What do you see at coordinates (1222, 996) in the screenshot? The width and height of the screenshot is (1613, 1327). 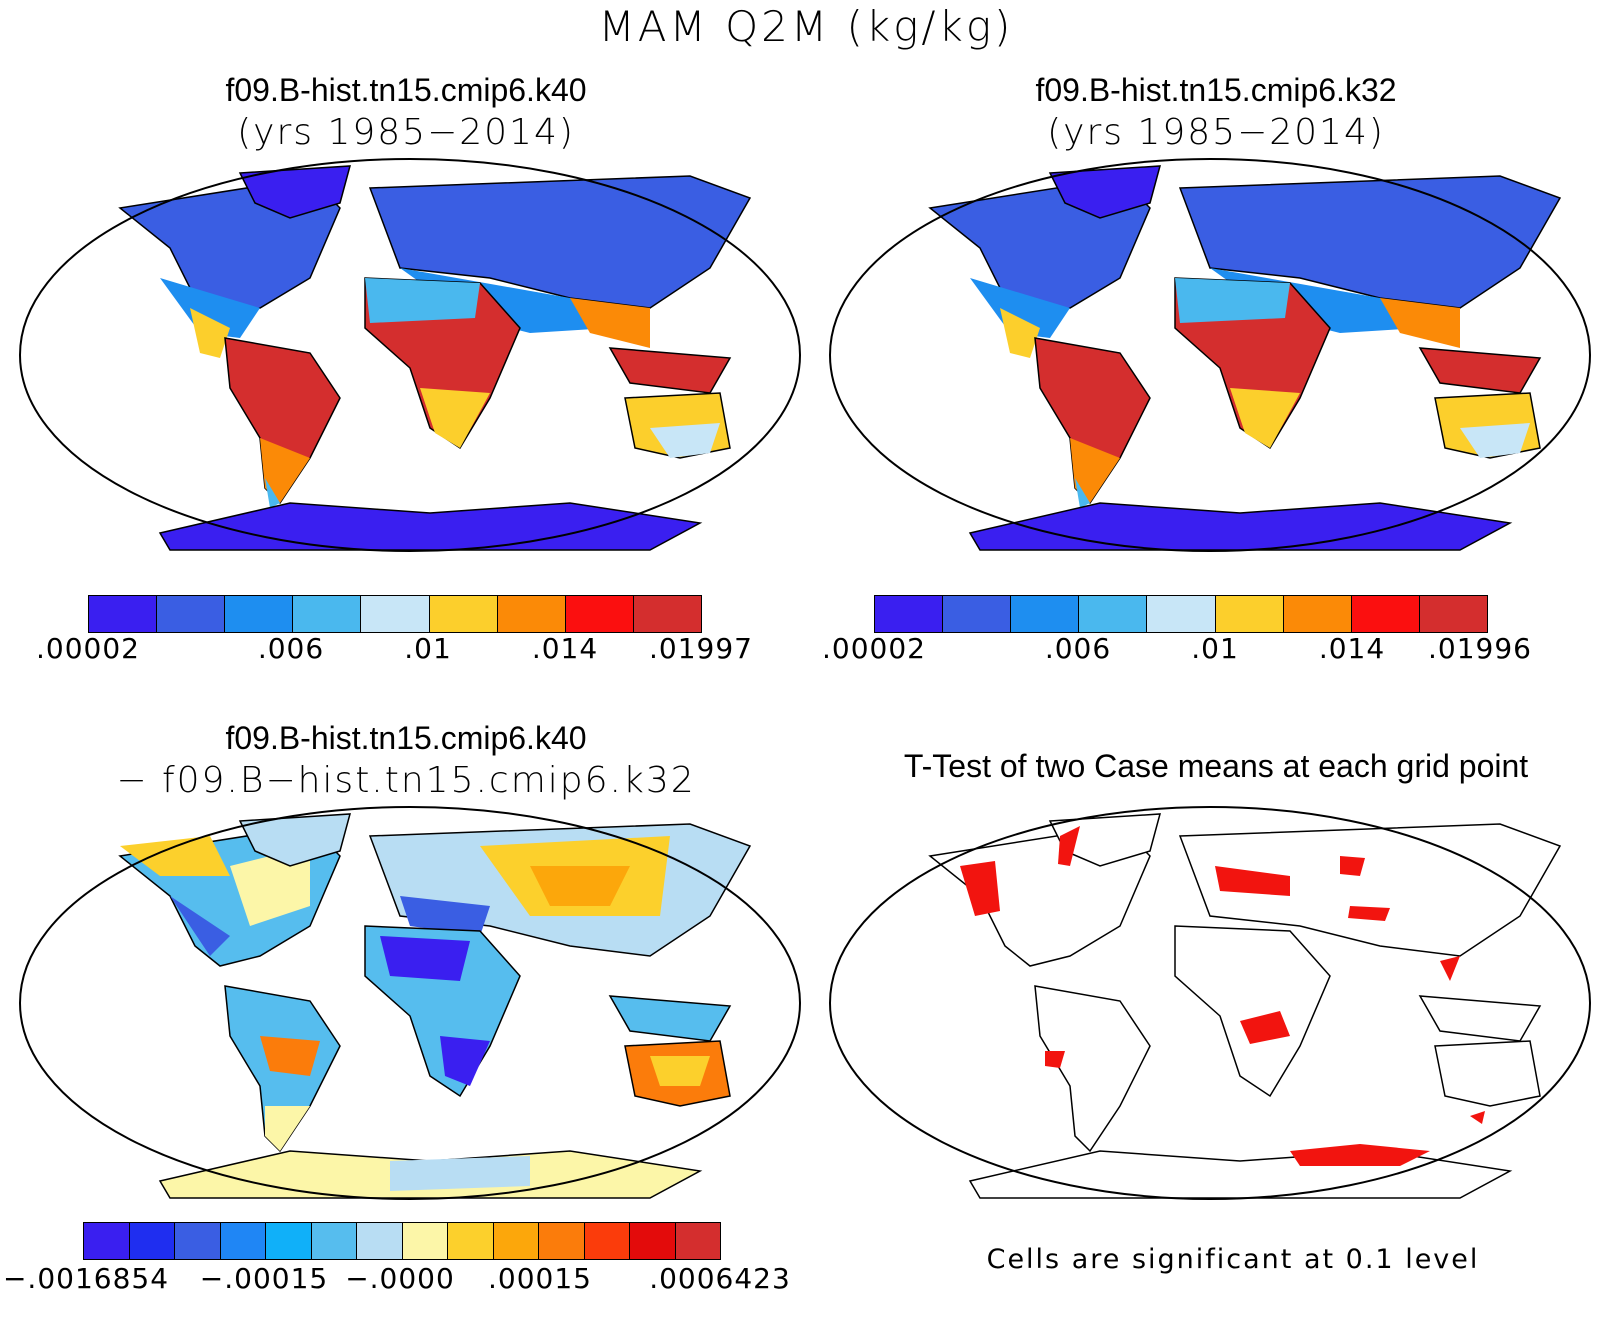 I see `significance-regions` at bounding box center [1222, 996].